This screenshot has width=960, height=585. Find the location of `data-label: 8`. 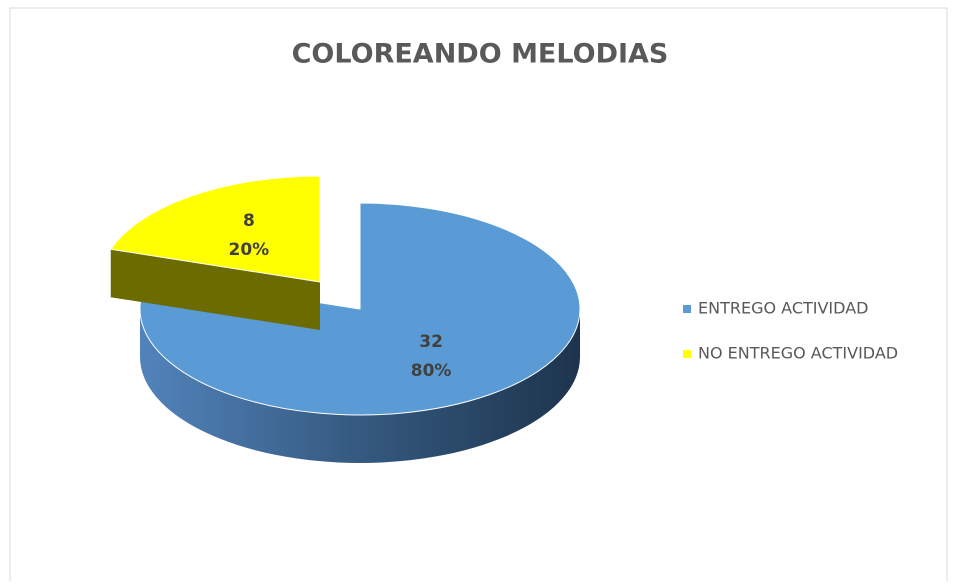

data-label: 8 is located at coordinates (249, 221).